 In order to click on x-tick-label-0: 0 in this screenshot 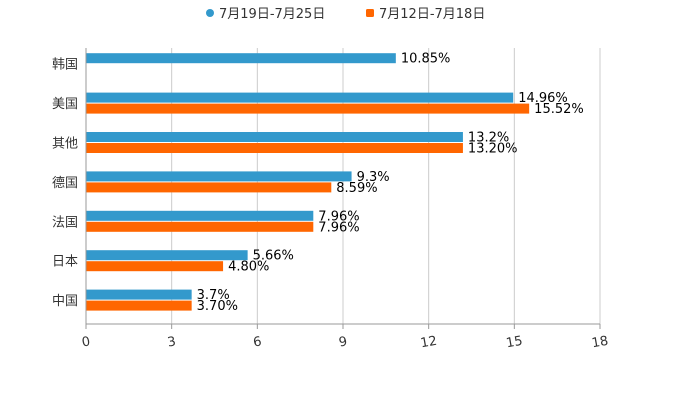, I will do `click(86, 342)`.